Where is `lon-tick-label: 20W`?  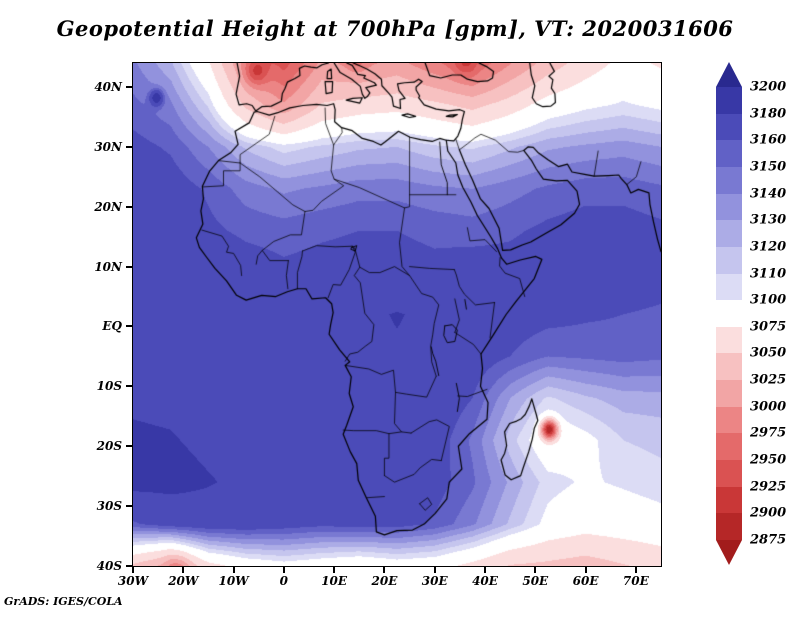 lon-tick-label: 20W is located at coordinates (183, 581).